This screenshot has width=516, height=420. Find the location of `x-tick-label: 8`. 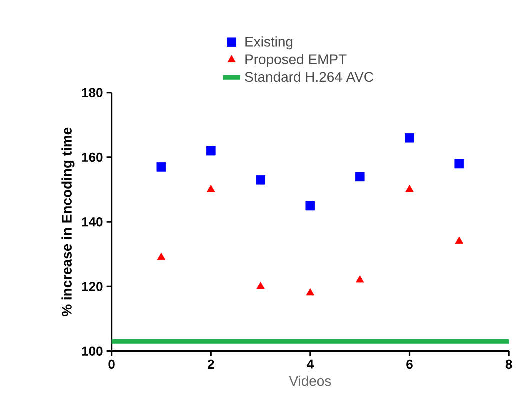

x-tick-label: 8 is located at coordinates (509, 364).